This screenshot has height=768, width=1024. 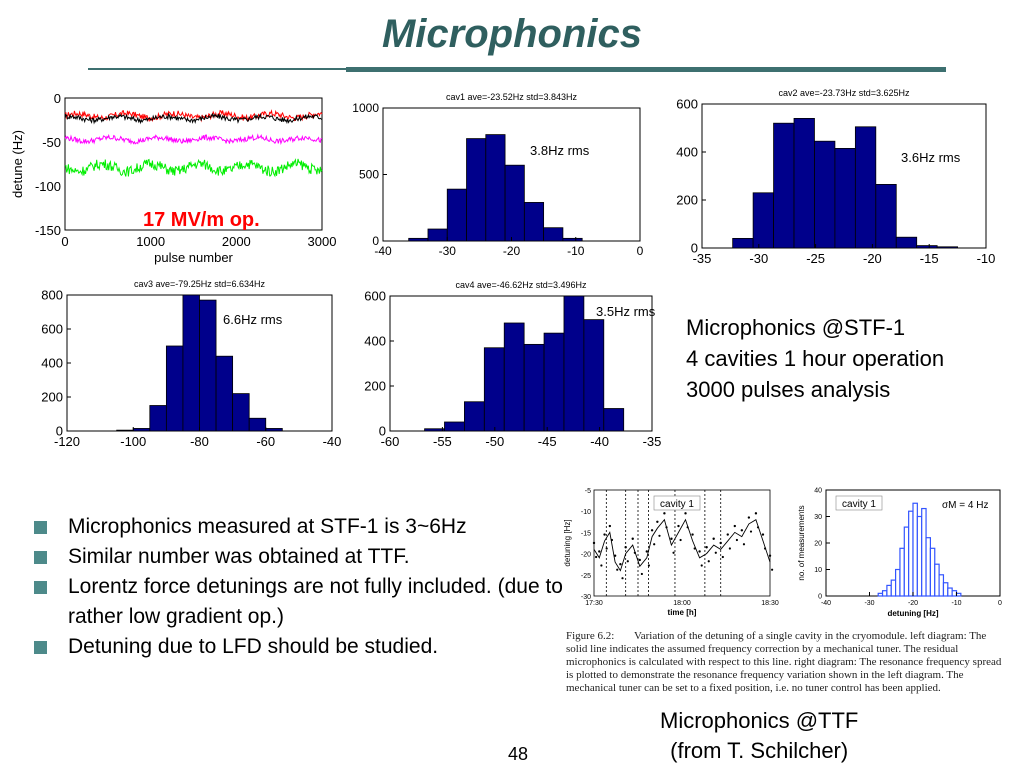 I want to click on x-tick-label: -80, so click(x=199, y=441).